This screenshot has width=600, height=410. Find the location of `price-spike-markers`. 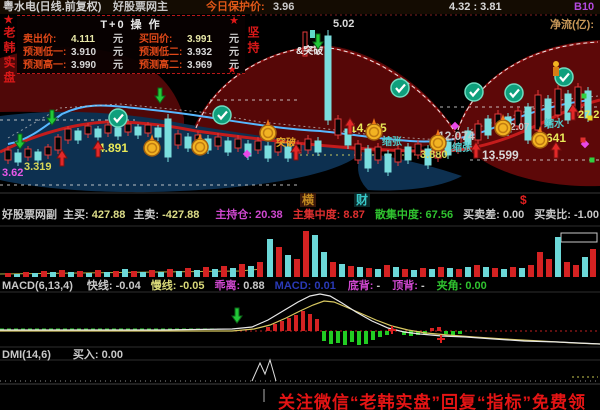

price-spike-markers is located at coordinates (308, 43).